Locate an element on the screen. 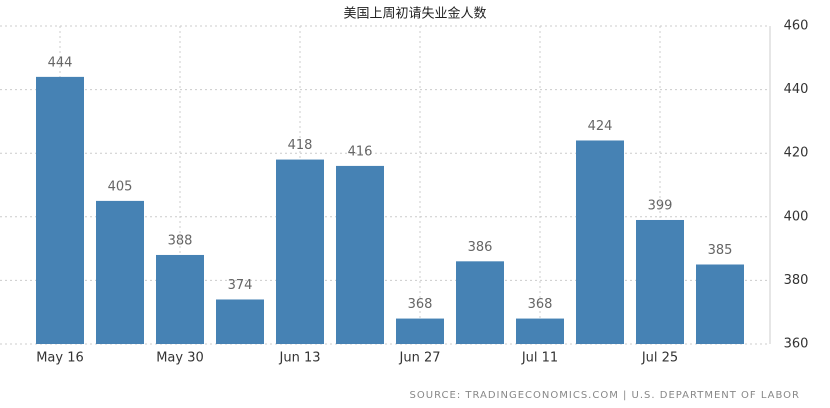 This screenshot has width=830, height=408. y-tick-label: 440 is located at coordinates (796, 89).